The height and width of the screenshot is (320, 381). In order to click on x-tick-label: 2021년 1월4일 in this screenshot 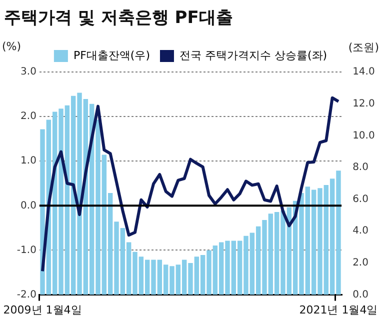, I will do `click(338, 309)`.